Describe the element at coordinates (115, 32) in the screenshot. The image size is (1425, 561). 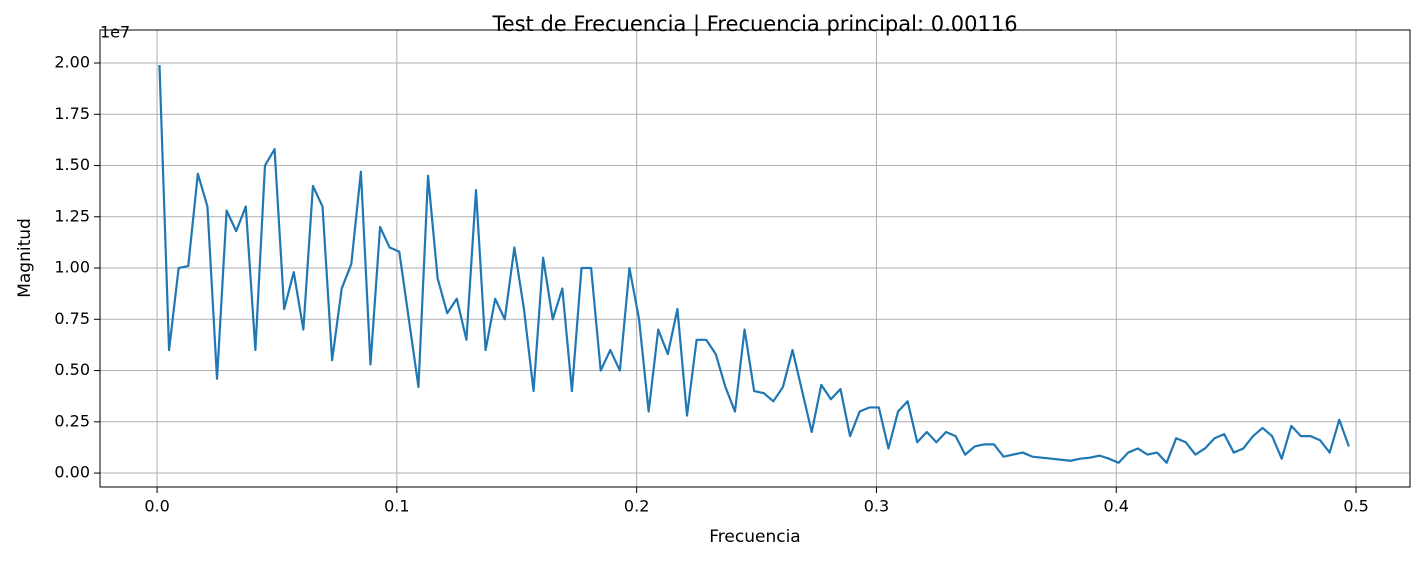
I see `y-offset-label: 1e7` at that location.